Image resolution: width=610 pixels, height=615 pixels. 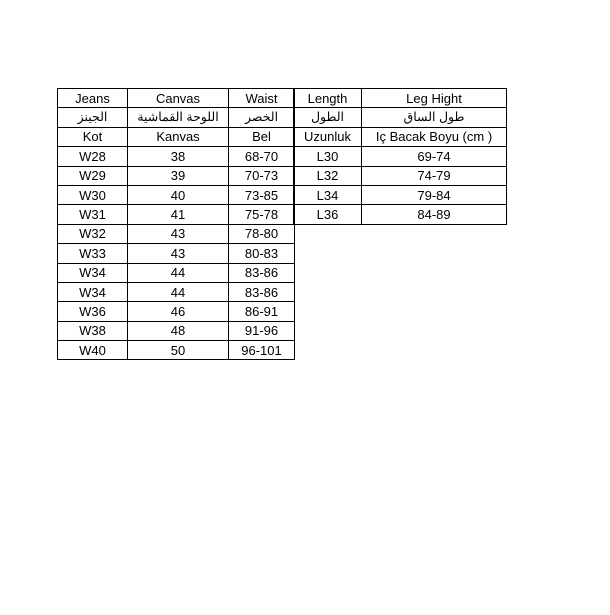 I want to click on data-cell: 91-96, so click(x=261, y=331).